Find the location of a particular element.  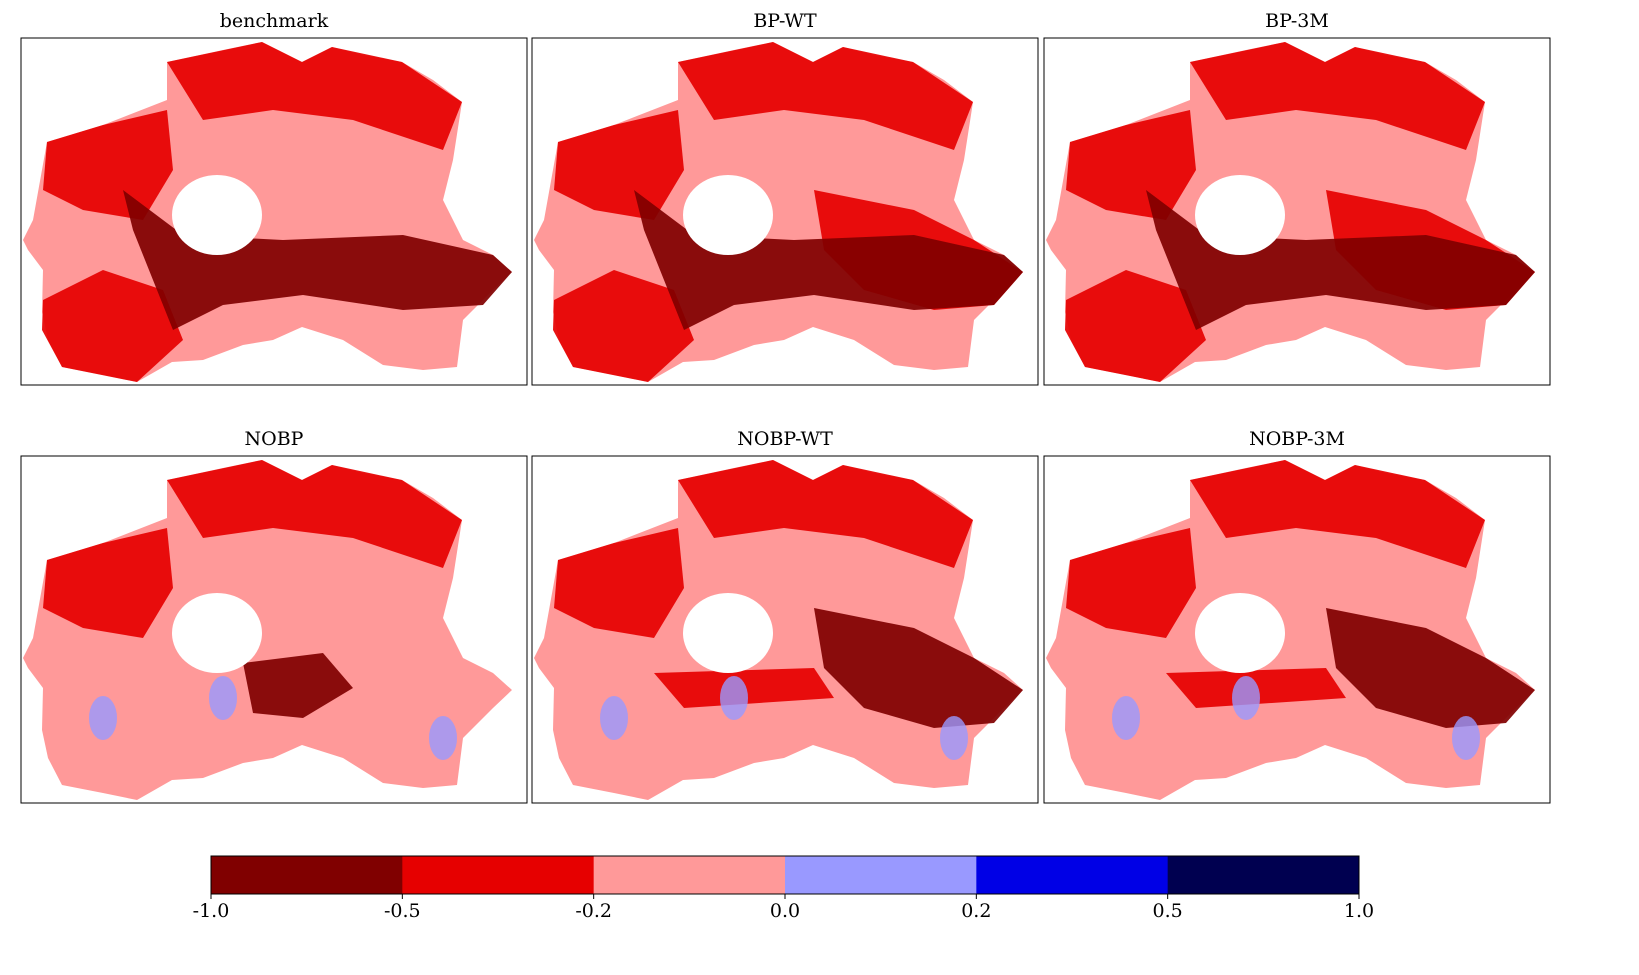

colorbar-tick-label: 1.0 is located at coordinates (1359, 911).